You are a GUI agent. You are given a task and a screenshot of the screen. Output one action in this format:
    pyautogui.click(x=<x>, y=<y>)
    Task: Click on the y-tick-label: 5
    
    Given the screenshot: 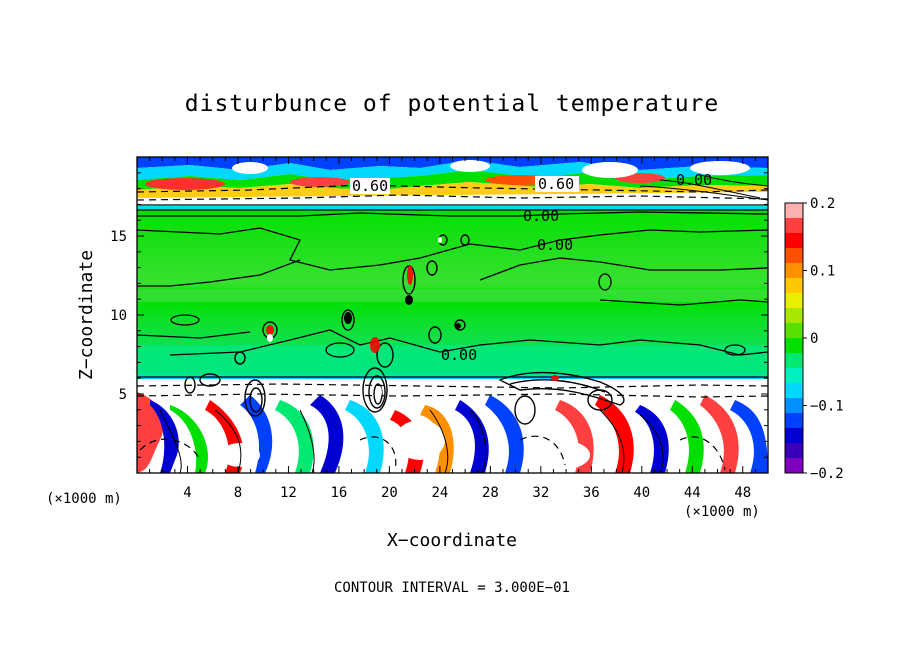 What is the action you would take?
    pyautogui.click(x=123, y=395)
    